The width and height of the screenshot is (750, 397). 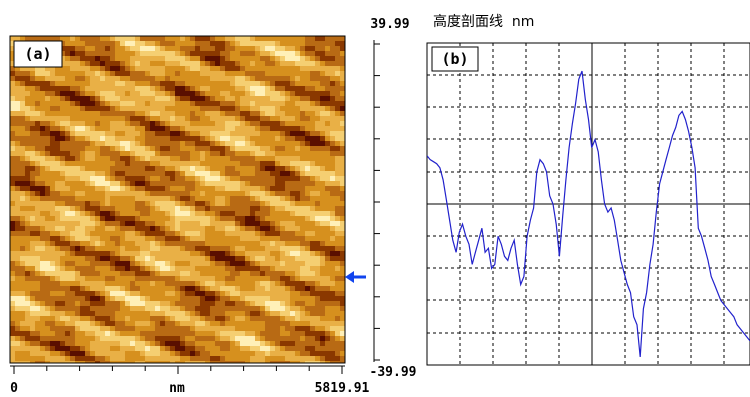 What do you see at coordinates (190, 380) in the screenshot?
I see `image-x-axis: 0 nm 5819.91` at bounding box center [190, 380].